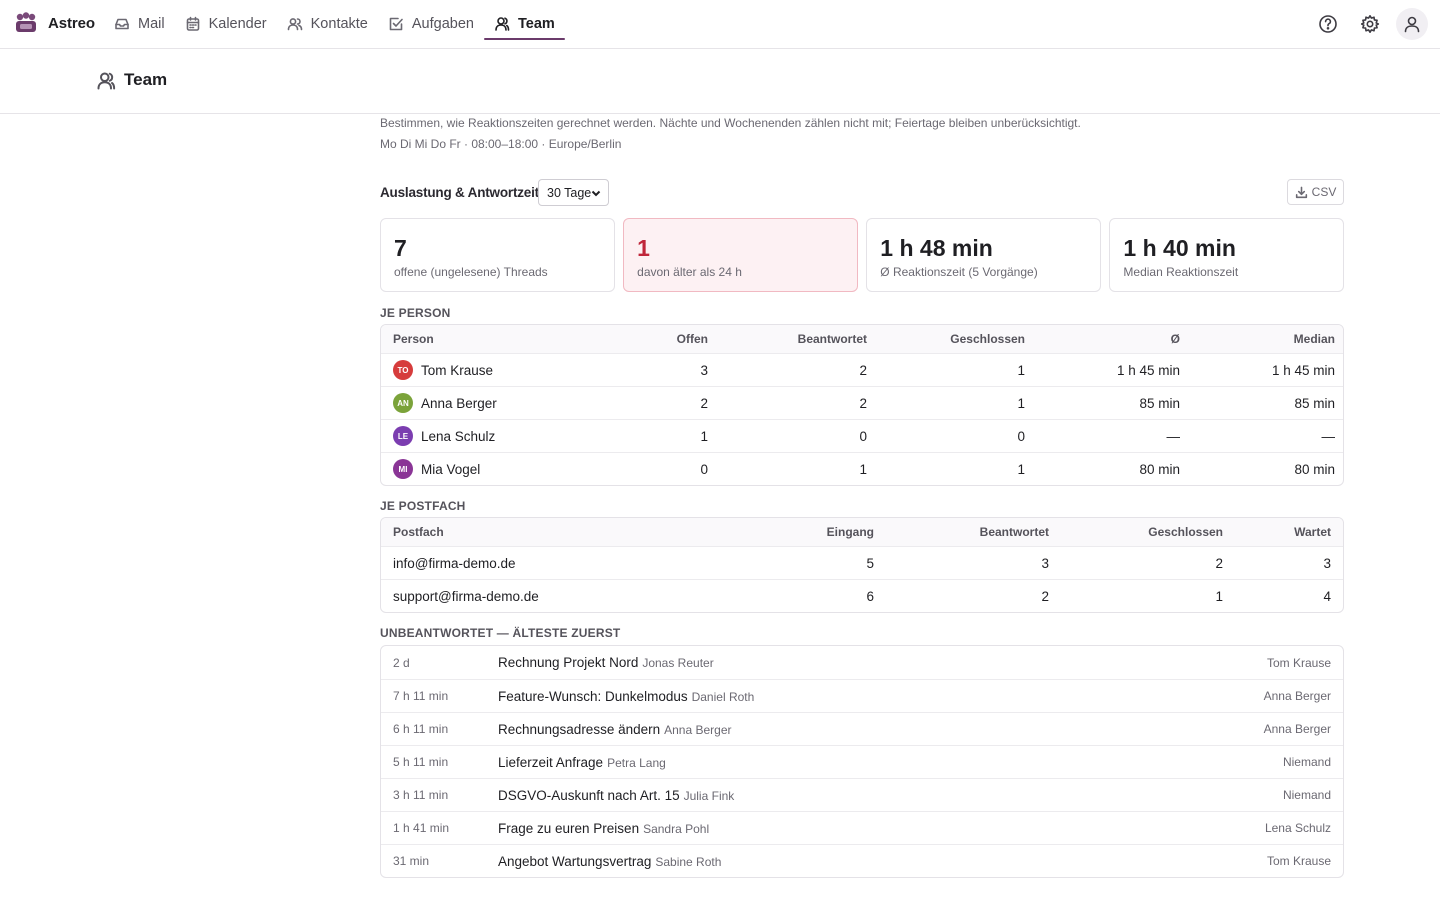 The height and width of the screenshot is (900, 1440). I want to click on page-title: Team, so click(146, 79).